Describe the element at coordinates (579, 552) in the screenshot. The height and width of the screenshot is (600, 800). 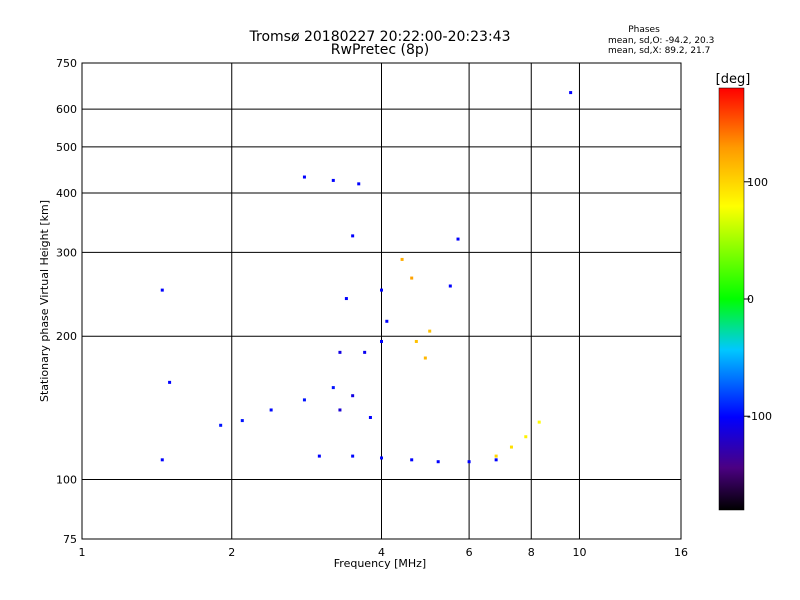
I see `x-tick-label: 10` at that location.